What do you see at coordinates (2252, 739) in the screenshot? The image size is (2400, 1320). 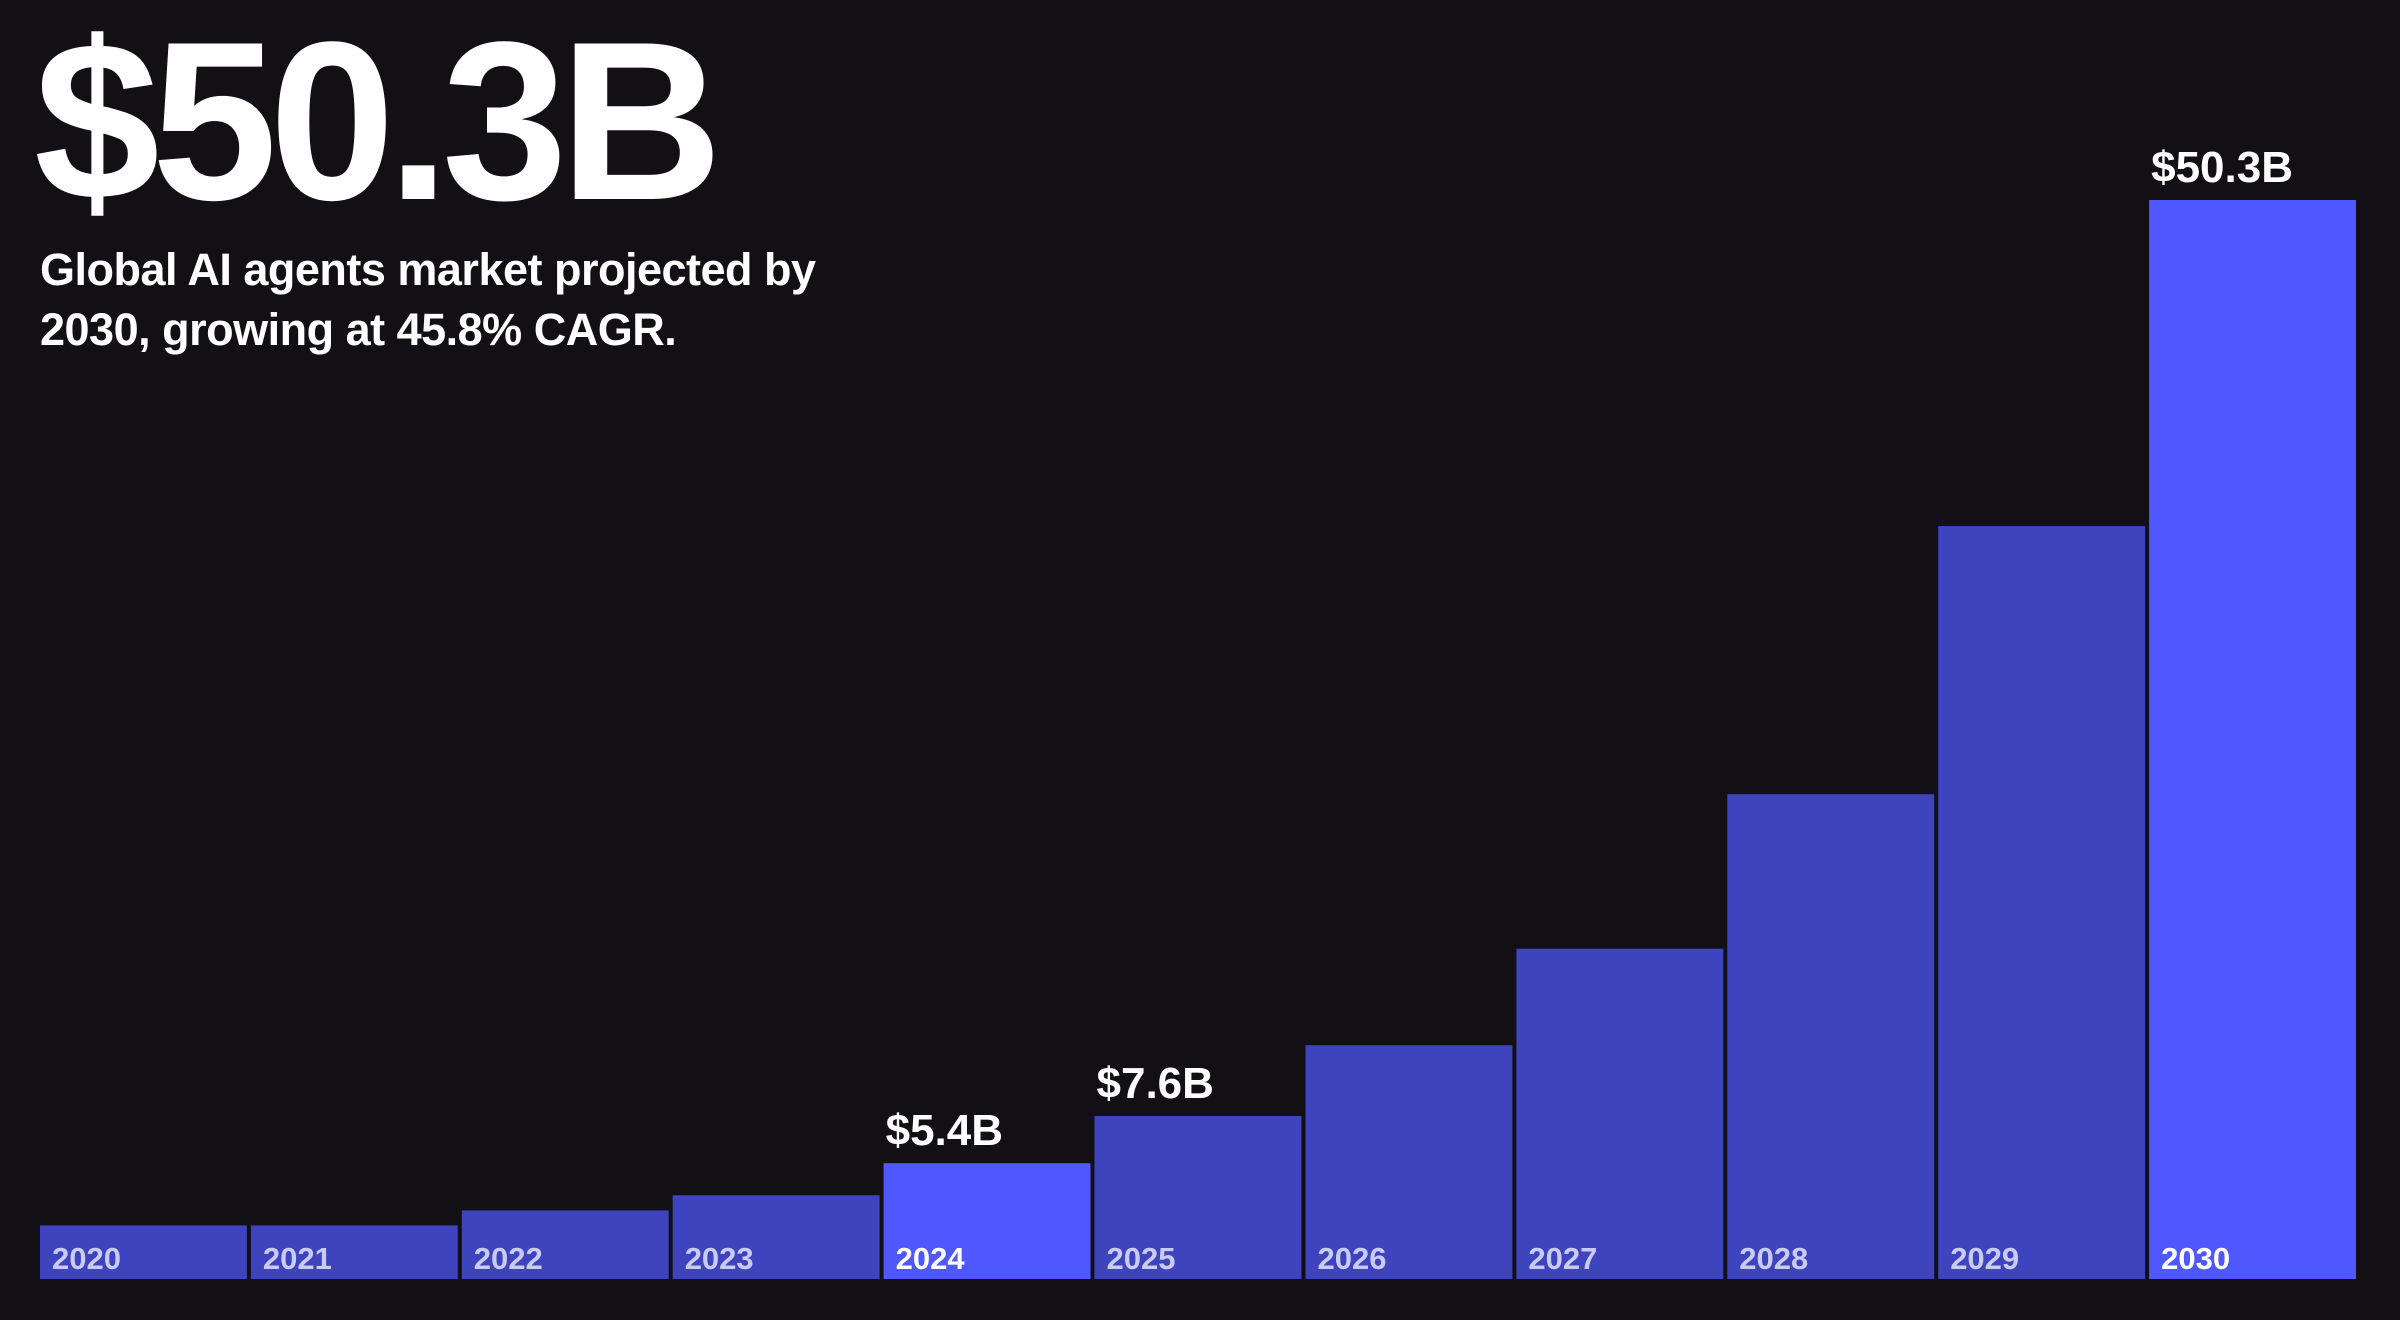 I see `bar-2030` at bounding box center [2252, 739].